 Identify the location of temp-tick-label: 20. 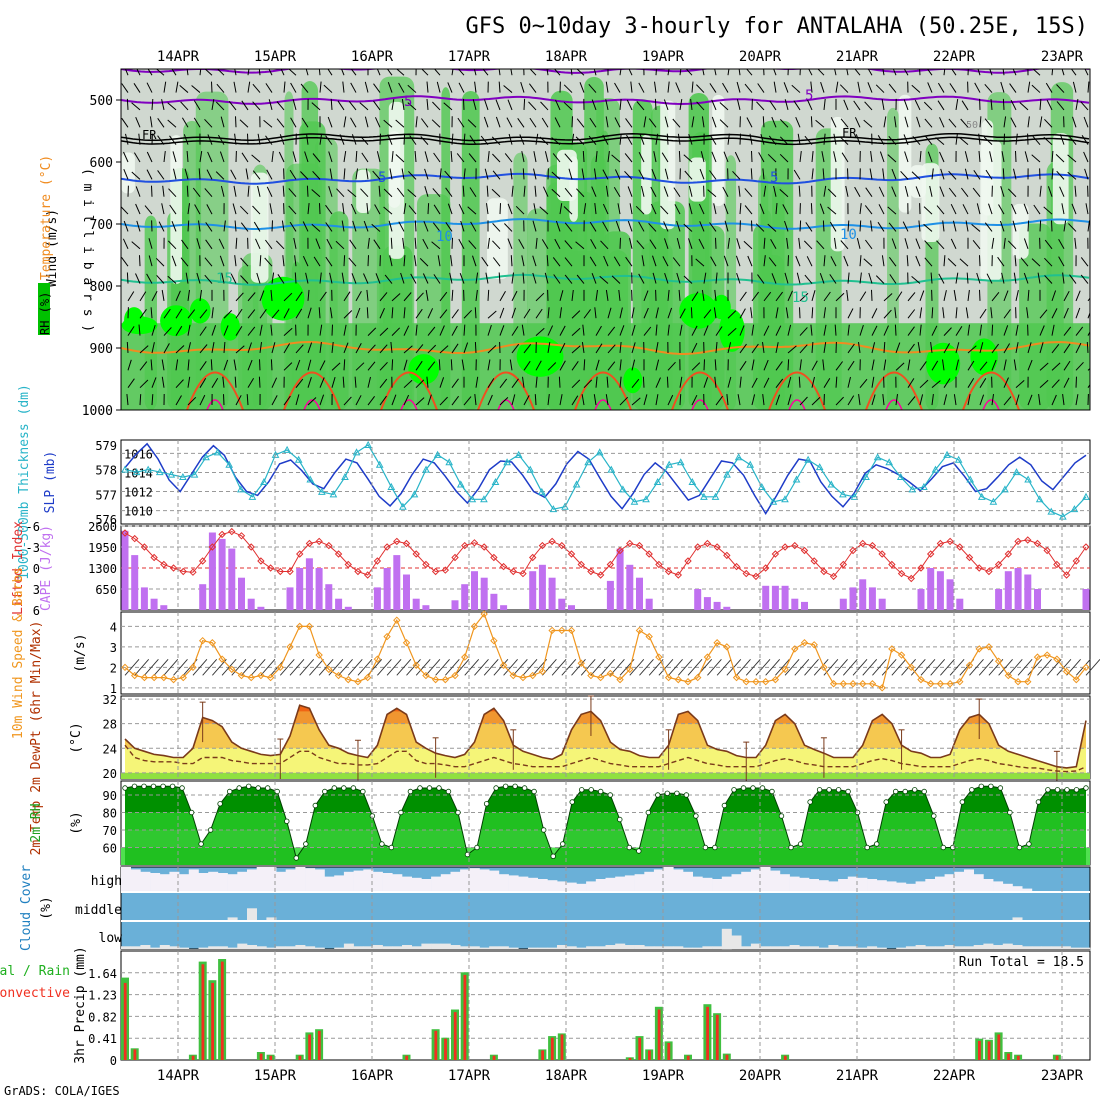
(110, 774).